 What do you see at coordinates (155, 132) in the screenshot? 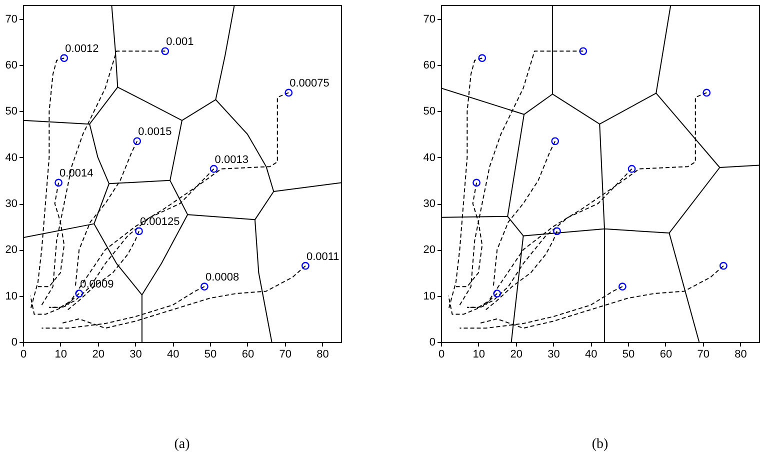
I see `annotation: 0.0015` at bounding box center [155, 132].